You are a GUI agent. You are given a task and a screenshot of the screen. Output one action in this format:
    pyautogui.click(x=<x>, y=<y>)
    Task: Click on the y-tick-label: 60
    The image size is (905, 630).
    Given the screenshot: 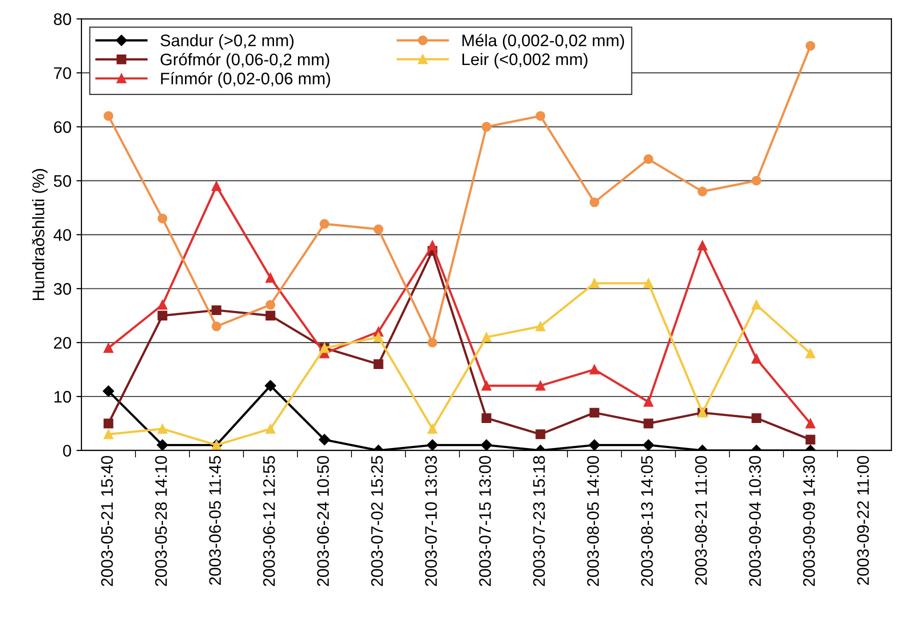 What is the action you would take?
    pyautogui.click(x=63, y=127)
    